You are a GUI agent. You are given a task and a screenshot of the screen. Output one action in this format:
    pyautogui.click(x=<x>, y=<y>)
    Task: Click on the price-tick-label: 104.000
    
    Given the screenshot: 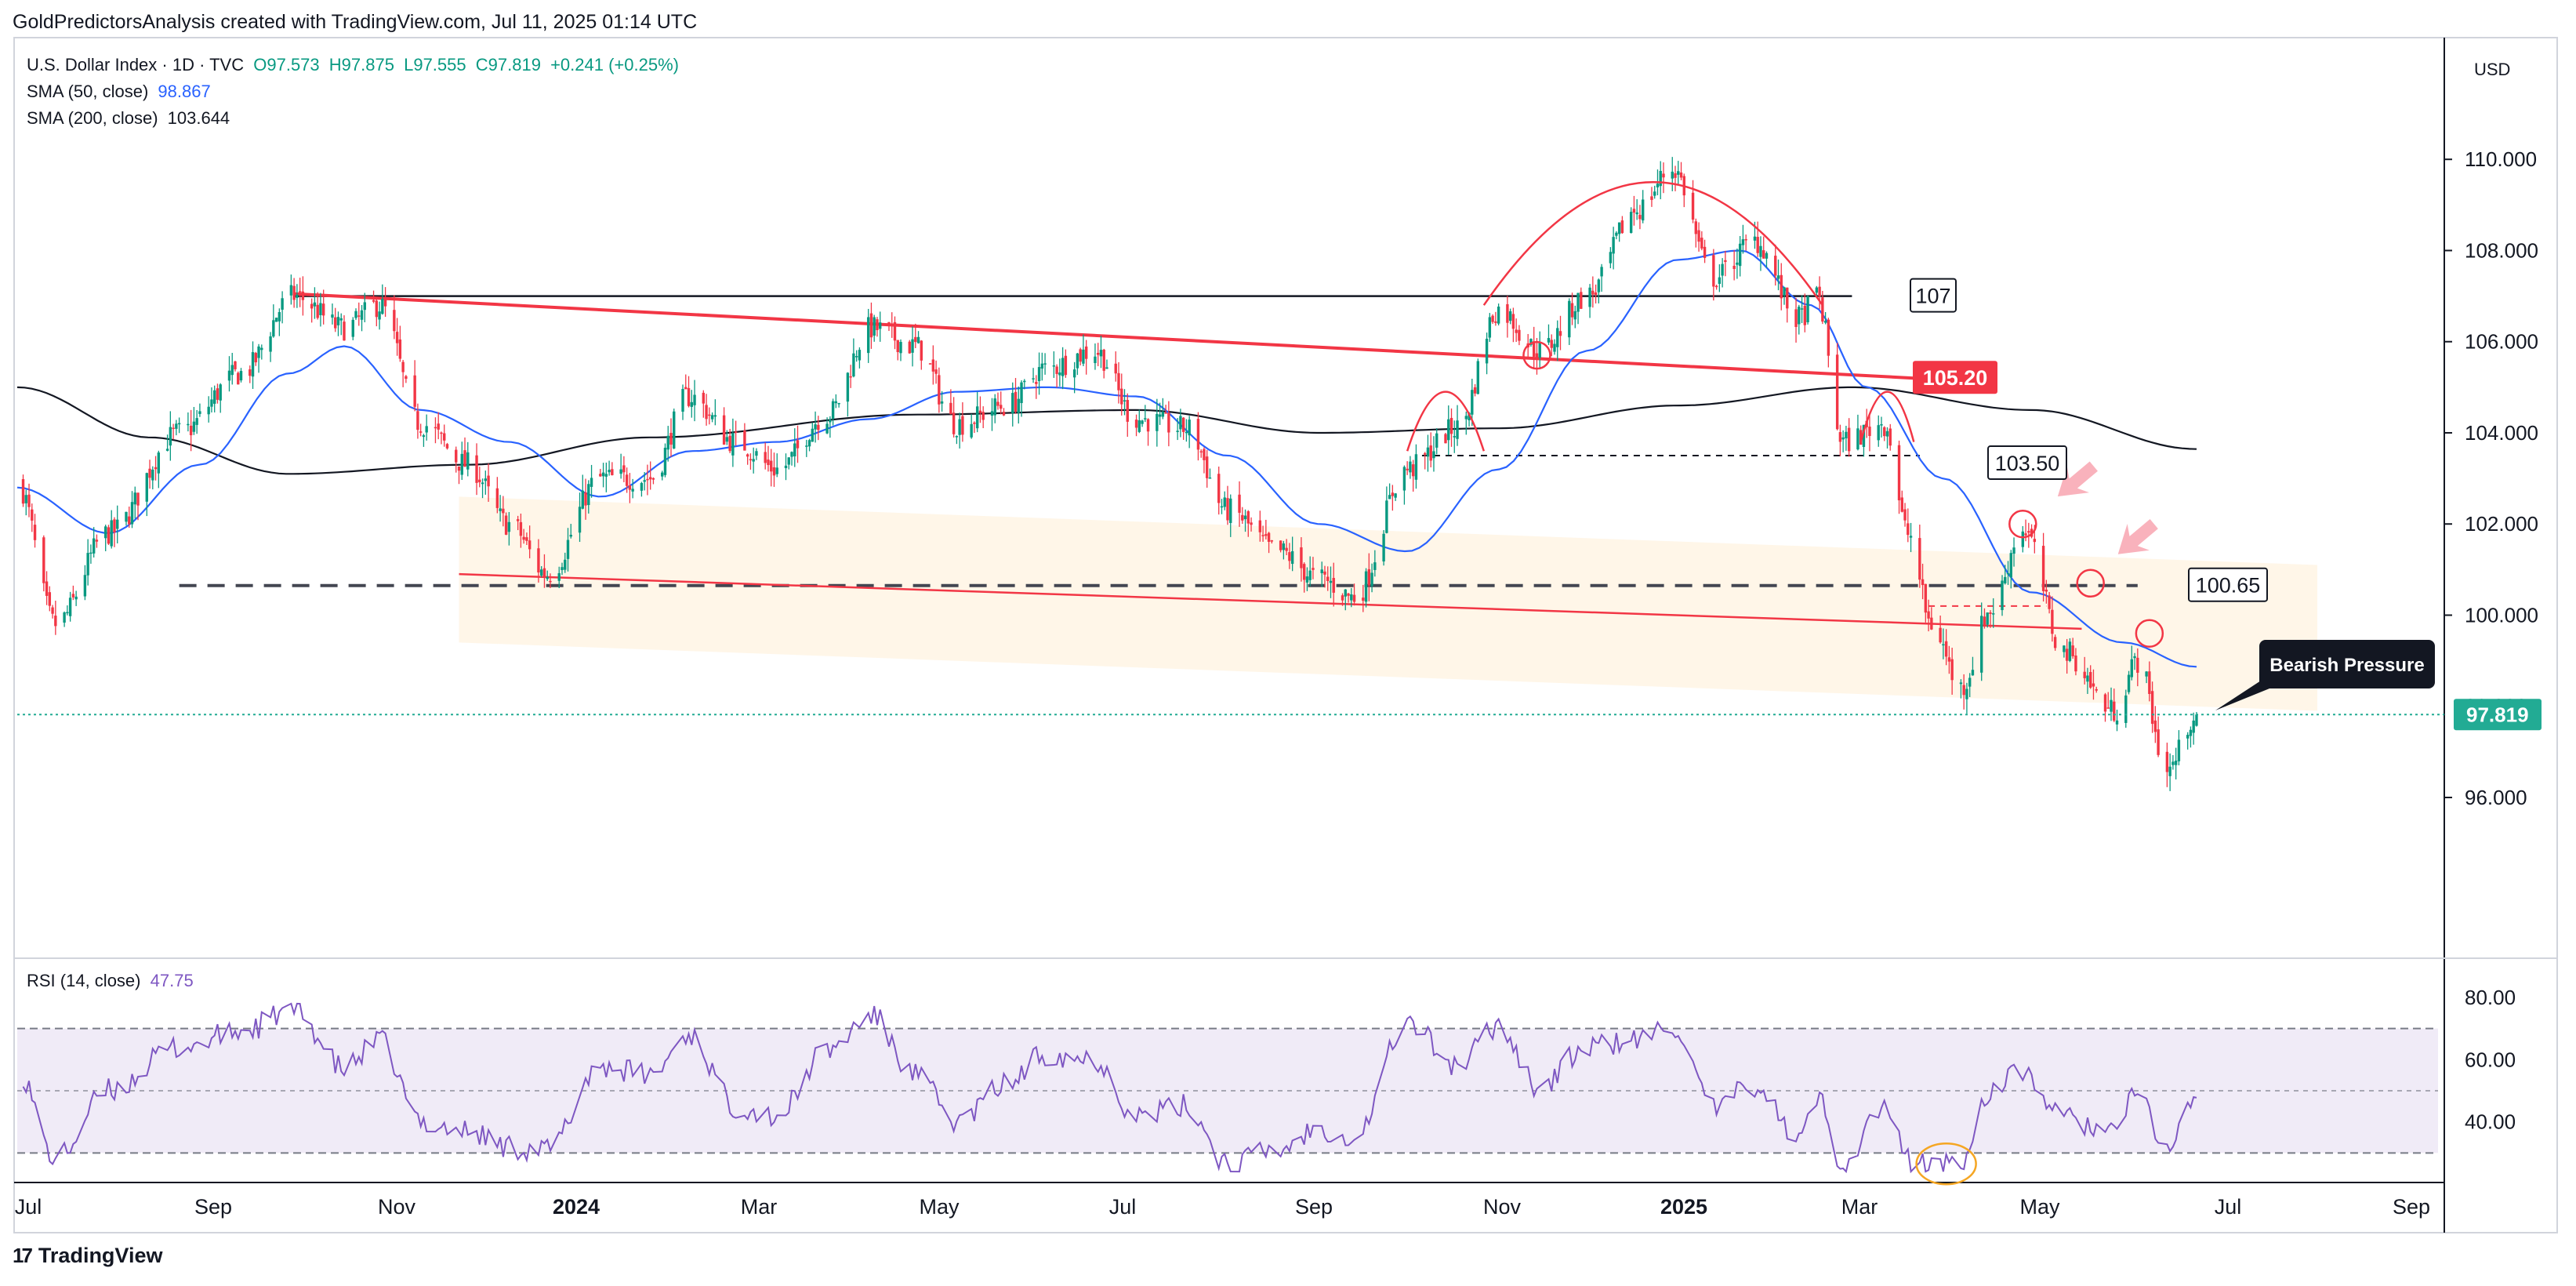 What is the action you would take?
    pyautogui.click(x=2502, y=433)
    